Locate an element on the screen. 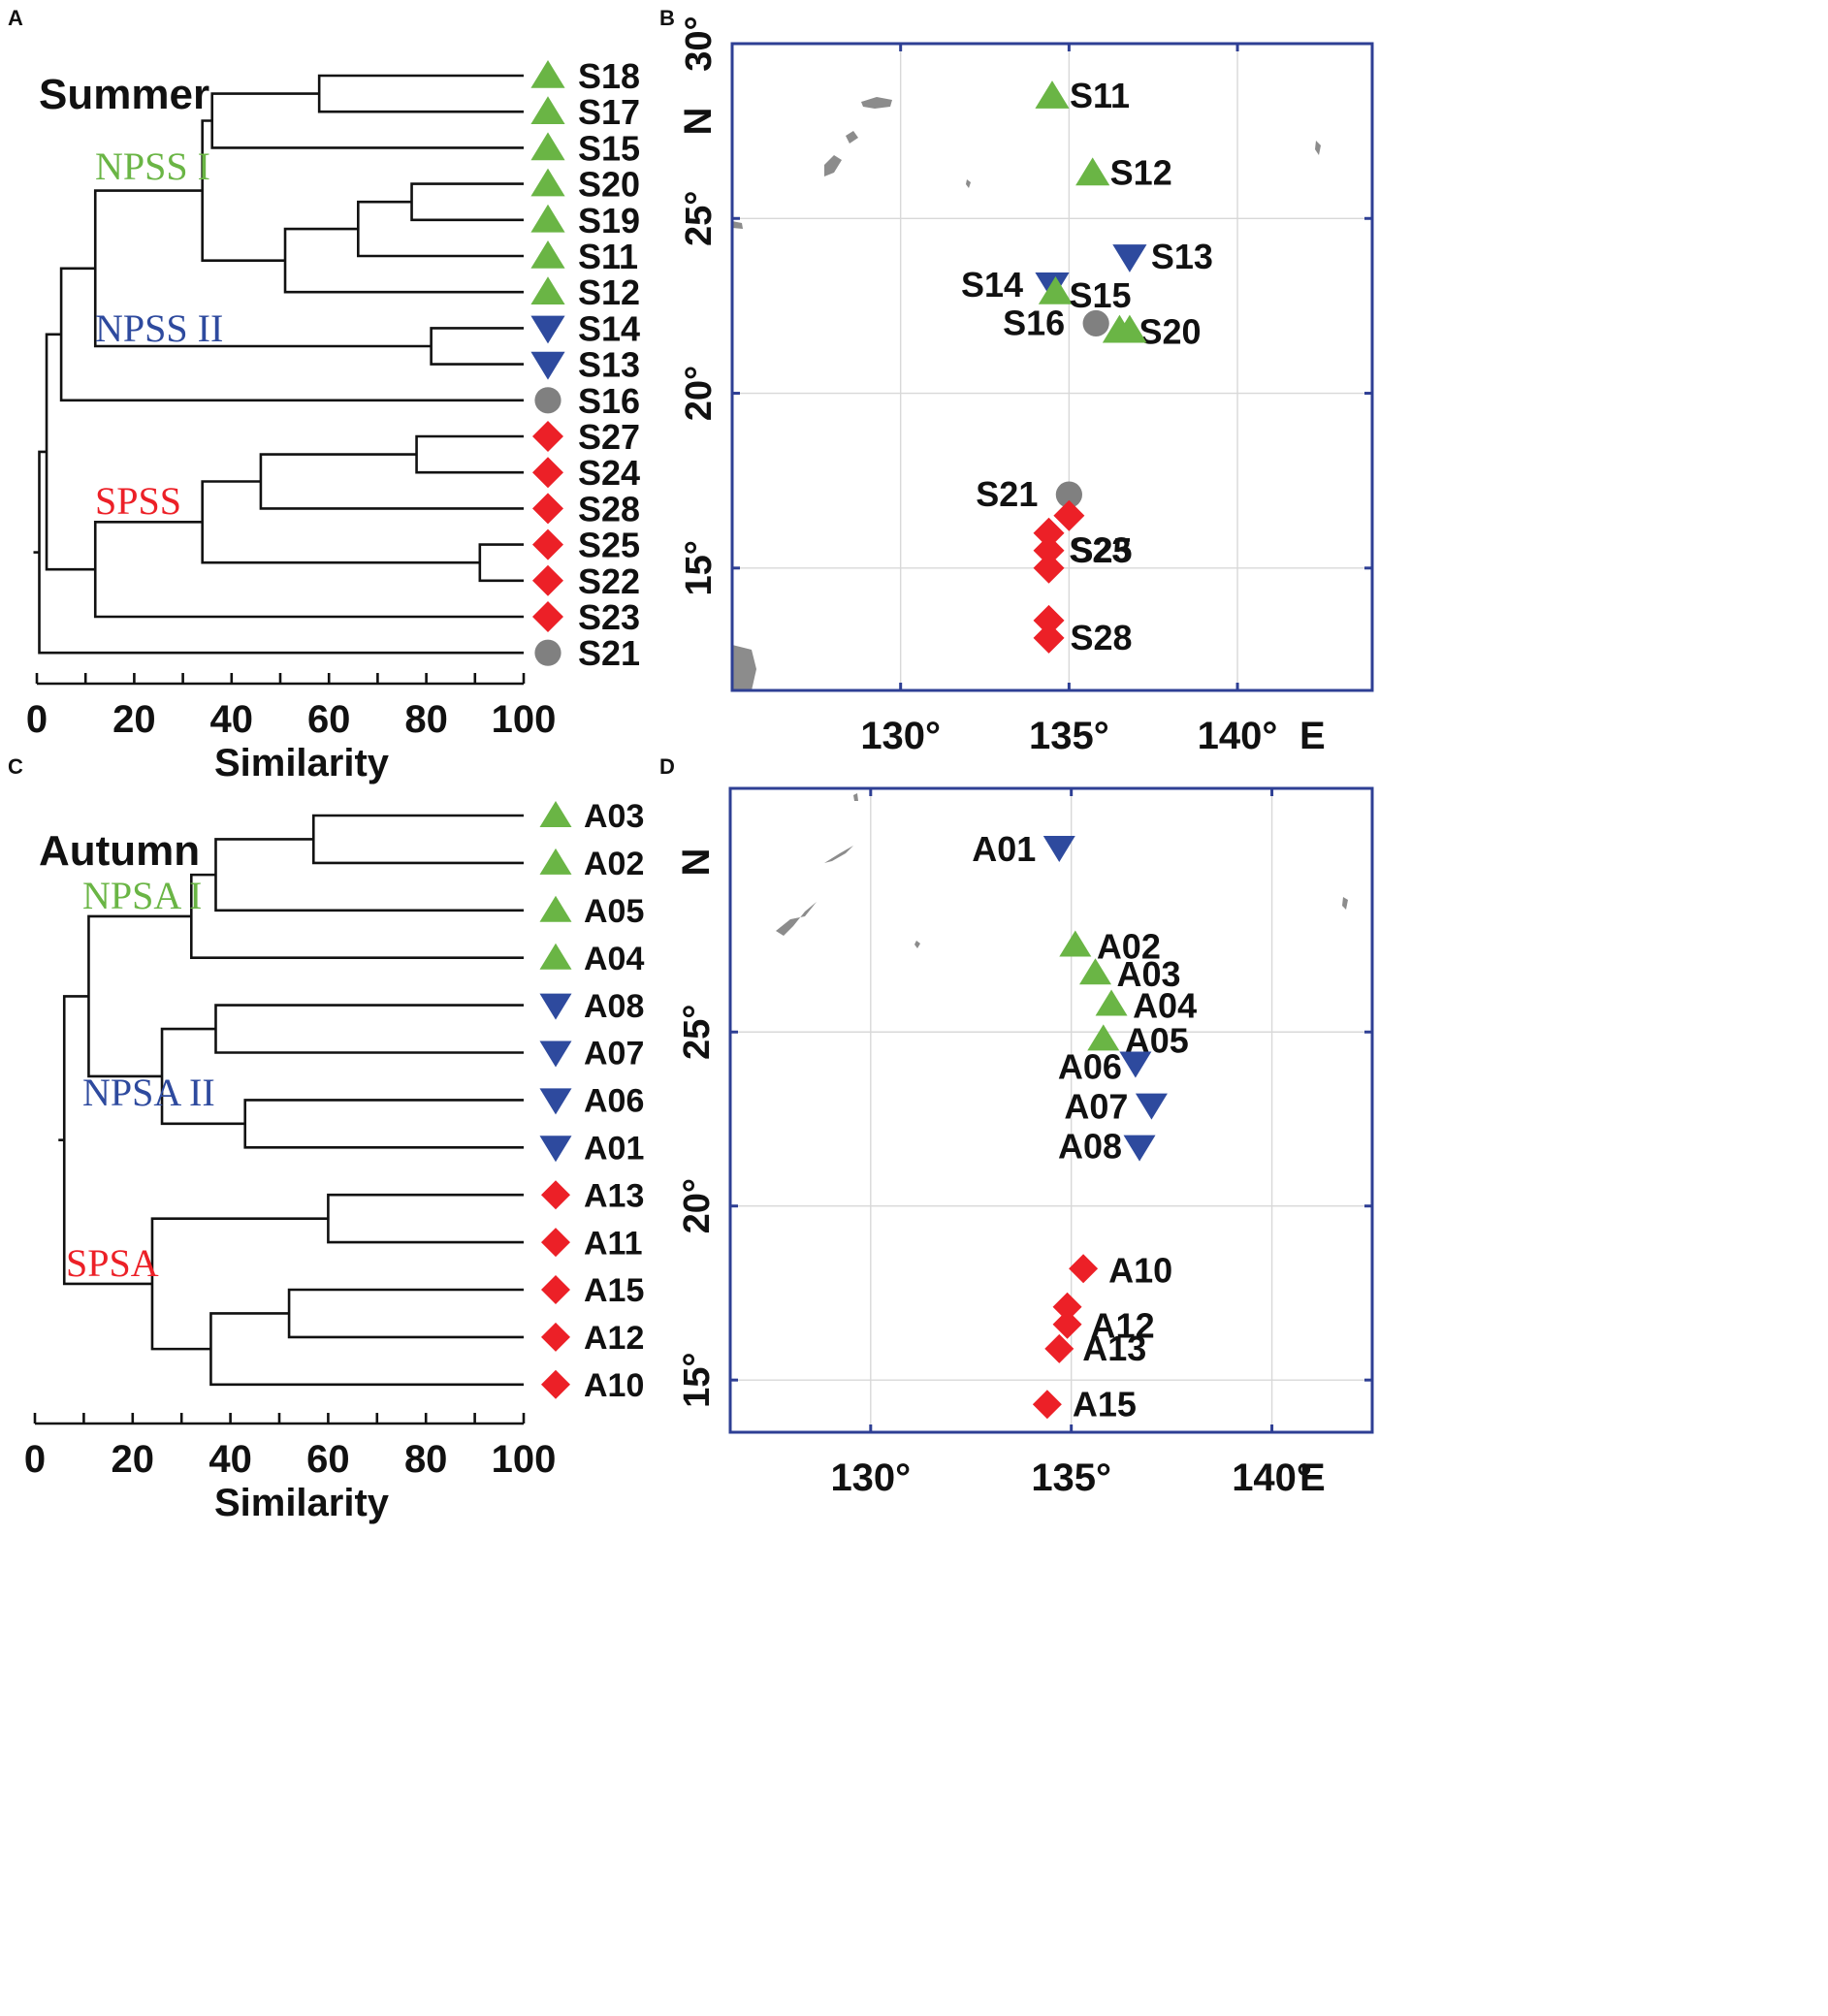  leaf-marker-S23 is located at coordinates (547, 616).